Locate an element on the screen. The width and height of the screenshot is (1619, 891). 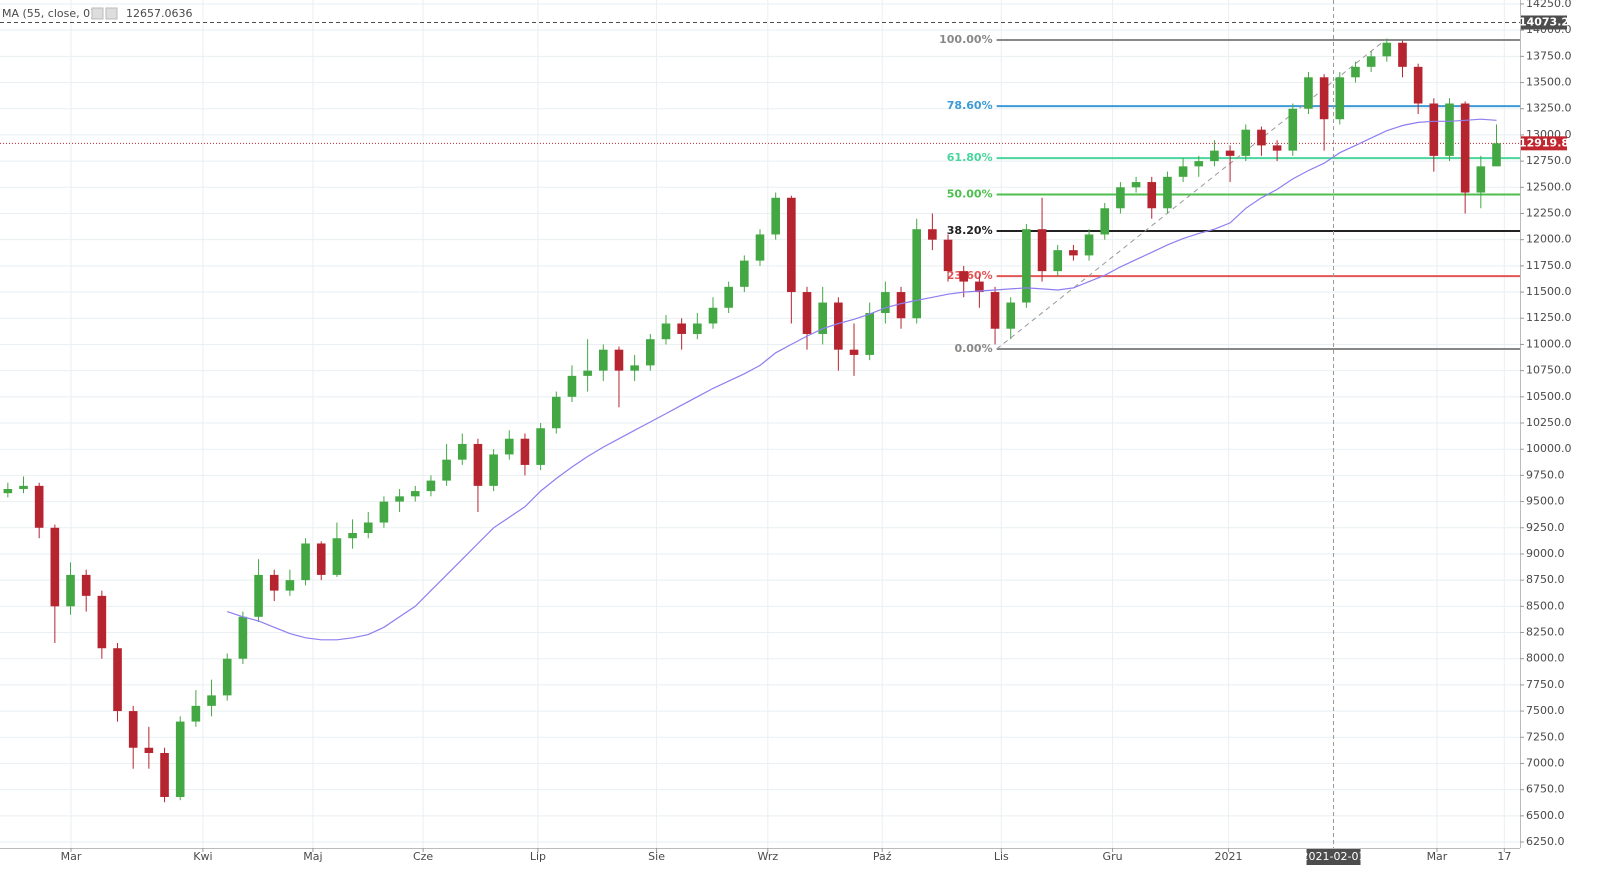
y-tick-label: 13500.0 is located at coordinates (1549, 82).